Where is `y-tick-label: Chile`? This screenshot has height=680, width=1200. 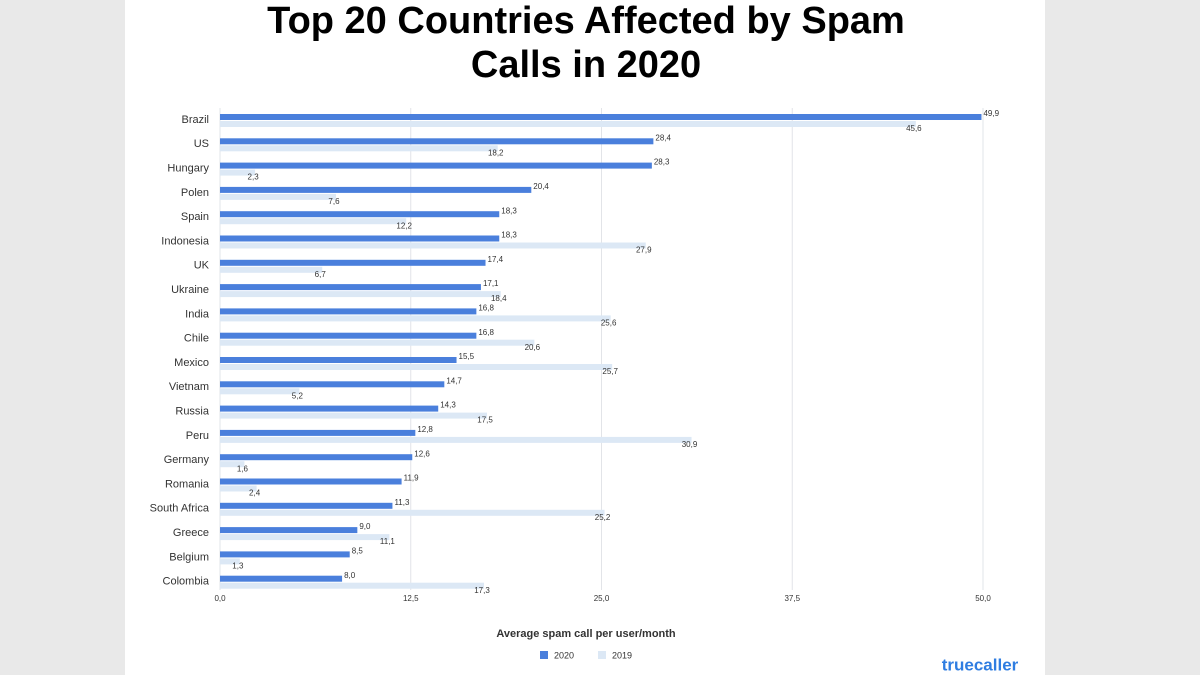
y-tick-label: Chile is located at coordinates (196, 339).